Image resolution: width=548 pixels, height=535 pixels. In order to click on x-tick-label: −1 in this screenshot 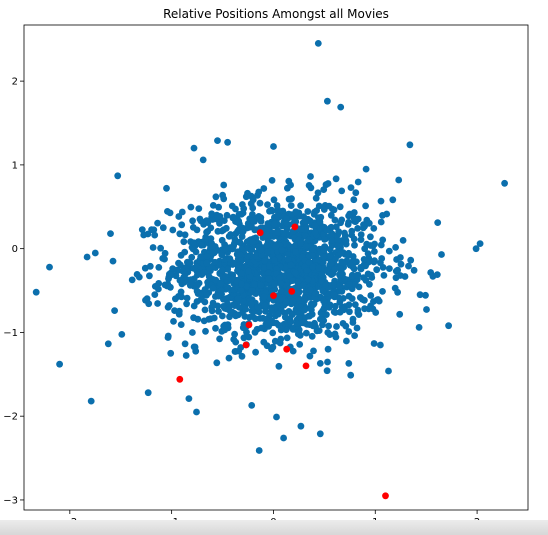, I will do `click(171, 518)`.